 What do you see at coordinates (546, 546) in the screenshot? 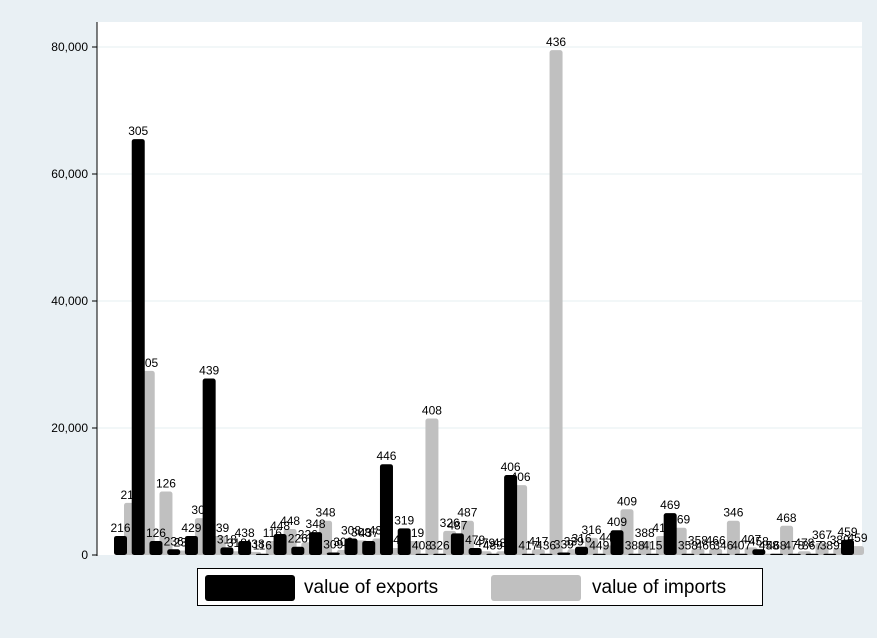
I see `bar-label-exports: 436` at bounding box center [546, 546].